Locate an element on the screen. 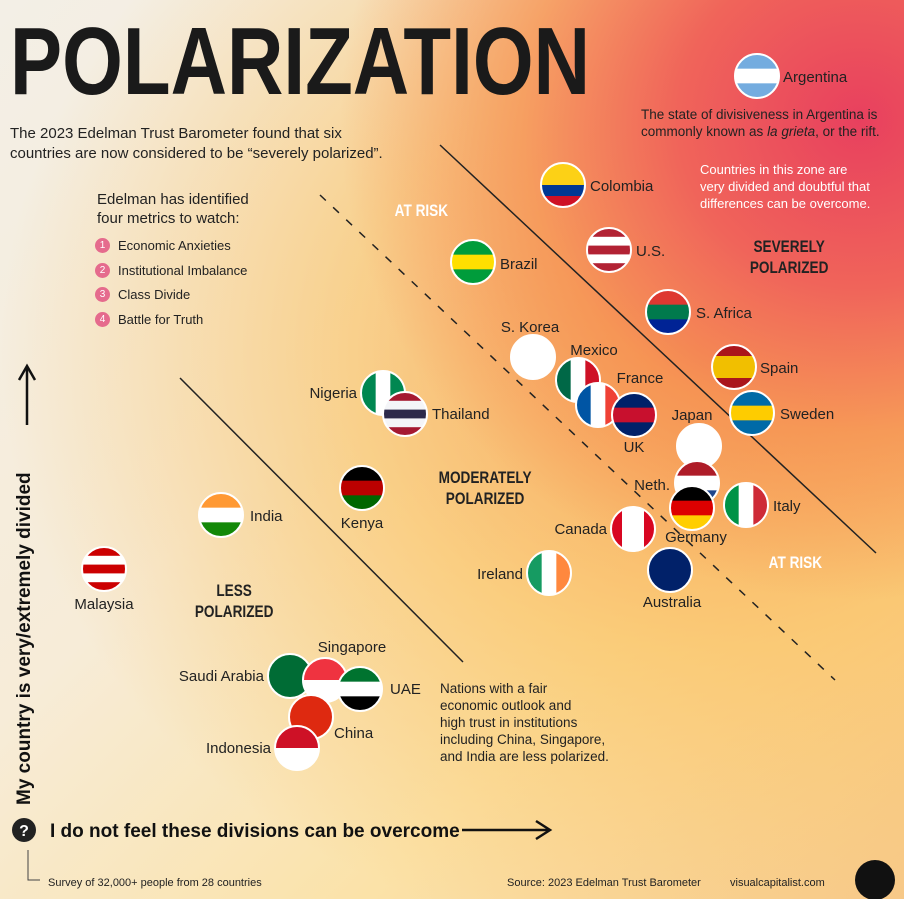  country-label: Mexico is located at coordinates (594, 350).